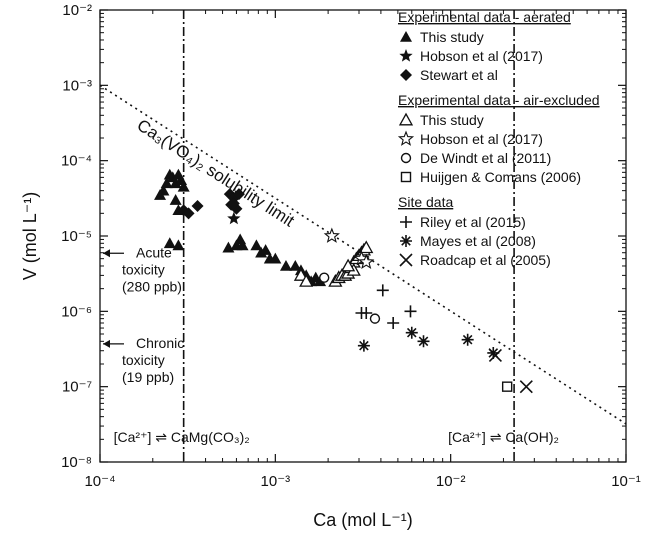 This screenshot has width=646, height=534. I want to click on data-point-square-open, so click(507, 386).